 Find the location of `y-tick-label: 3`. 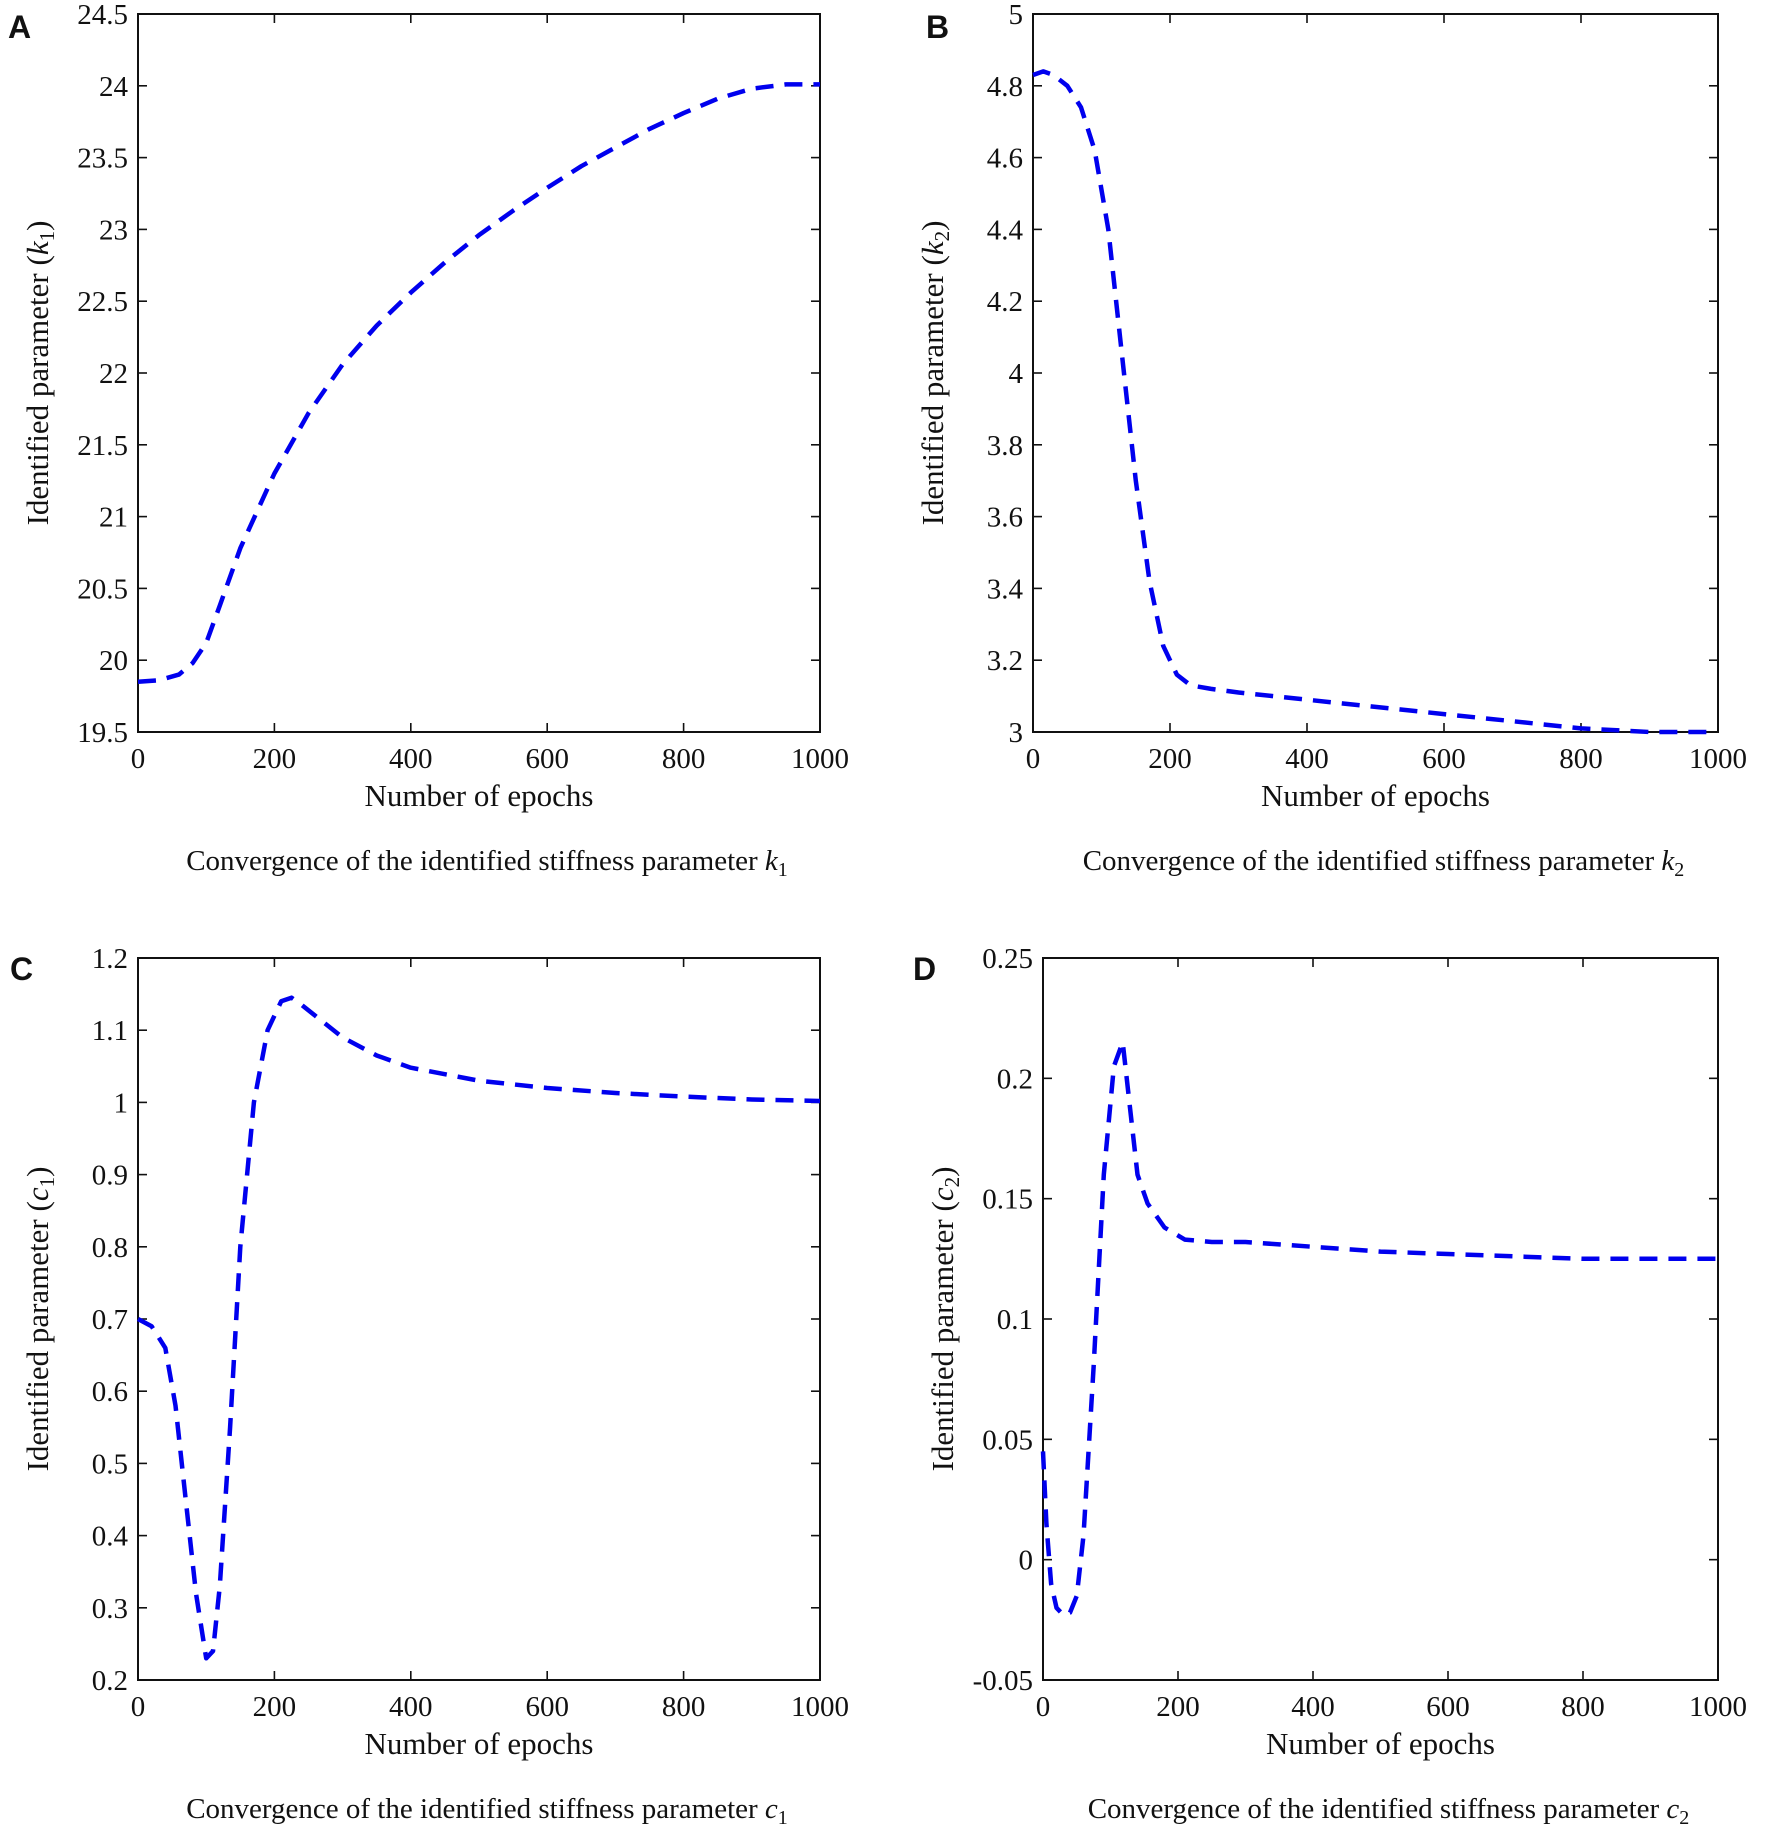

y-tick-label: 3 is located at coordinates (1016, 733).